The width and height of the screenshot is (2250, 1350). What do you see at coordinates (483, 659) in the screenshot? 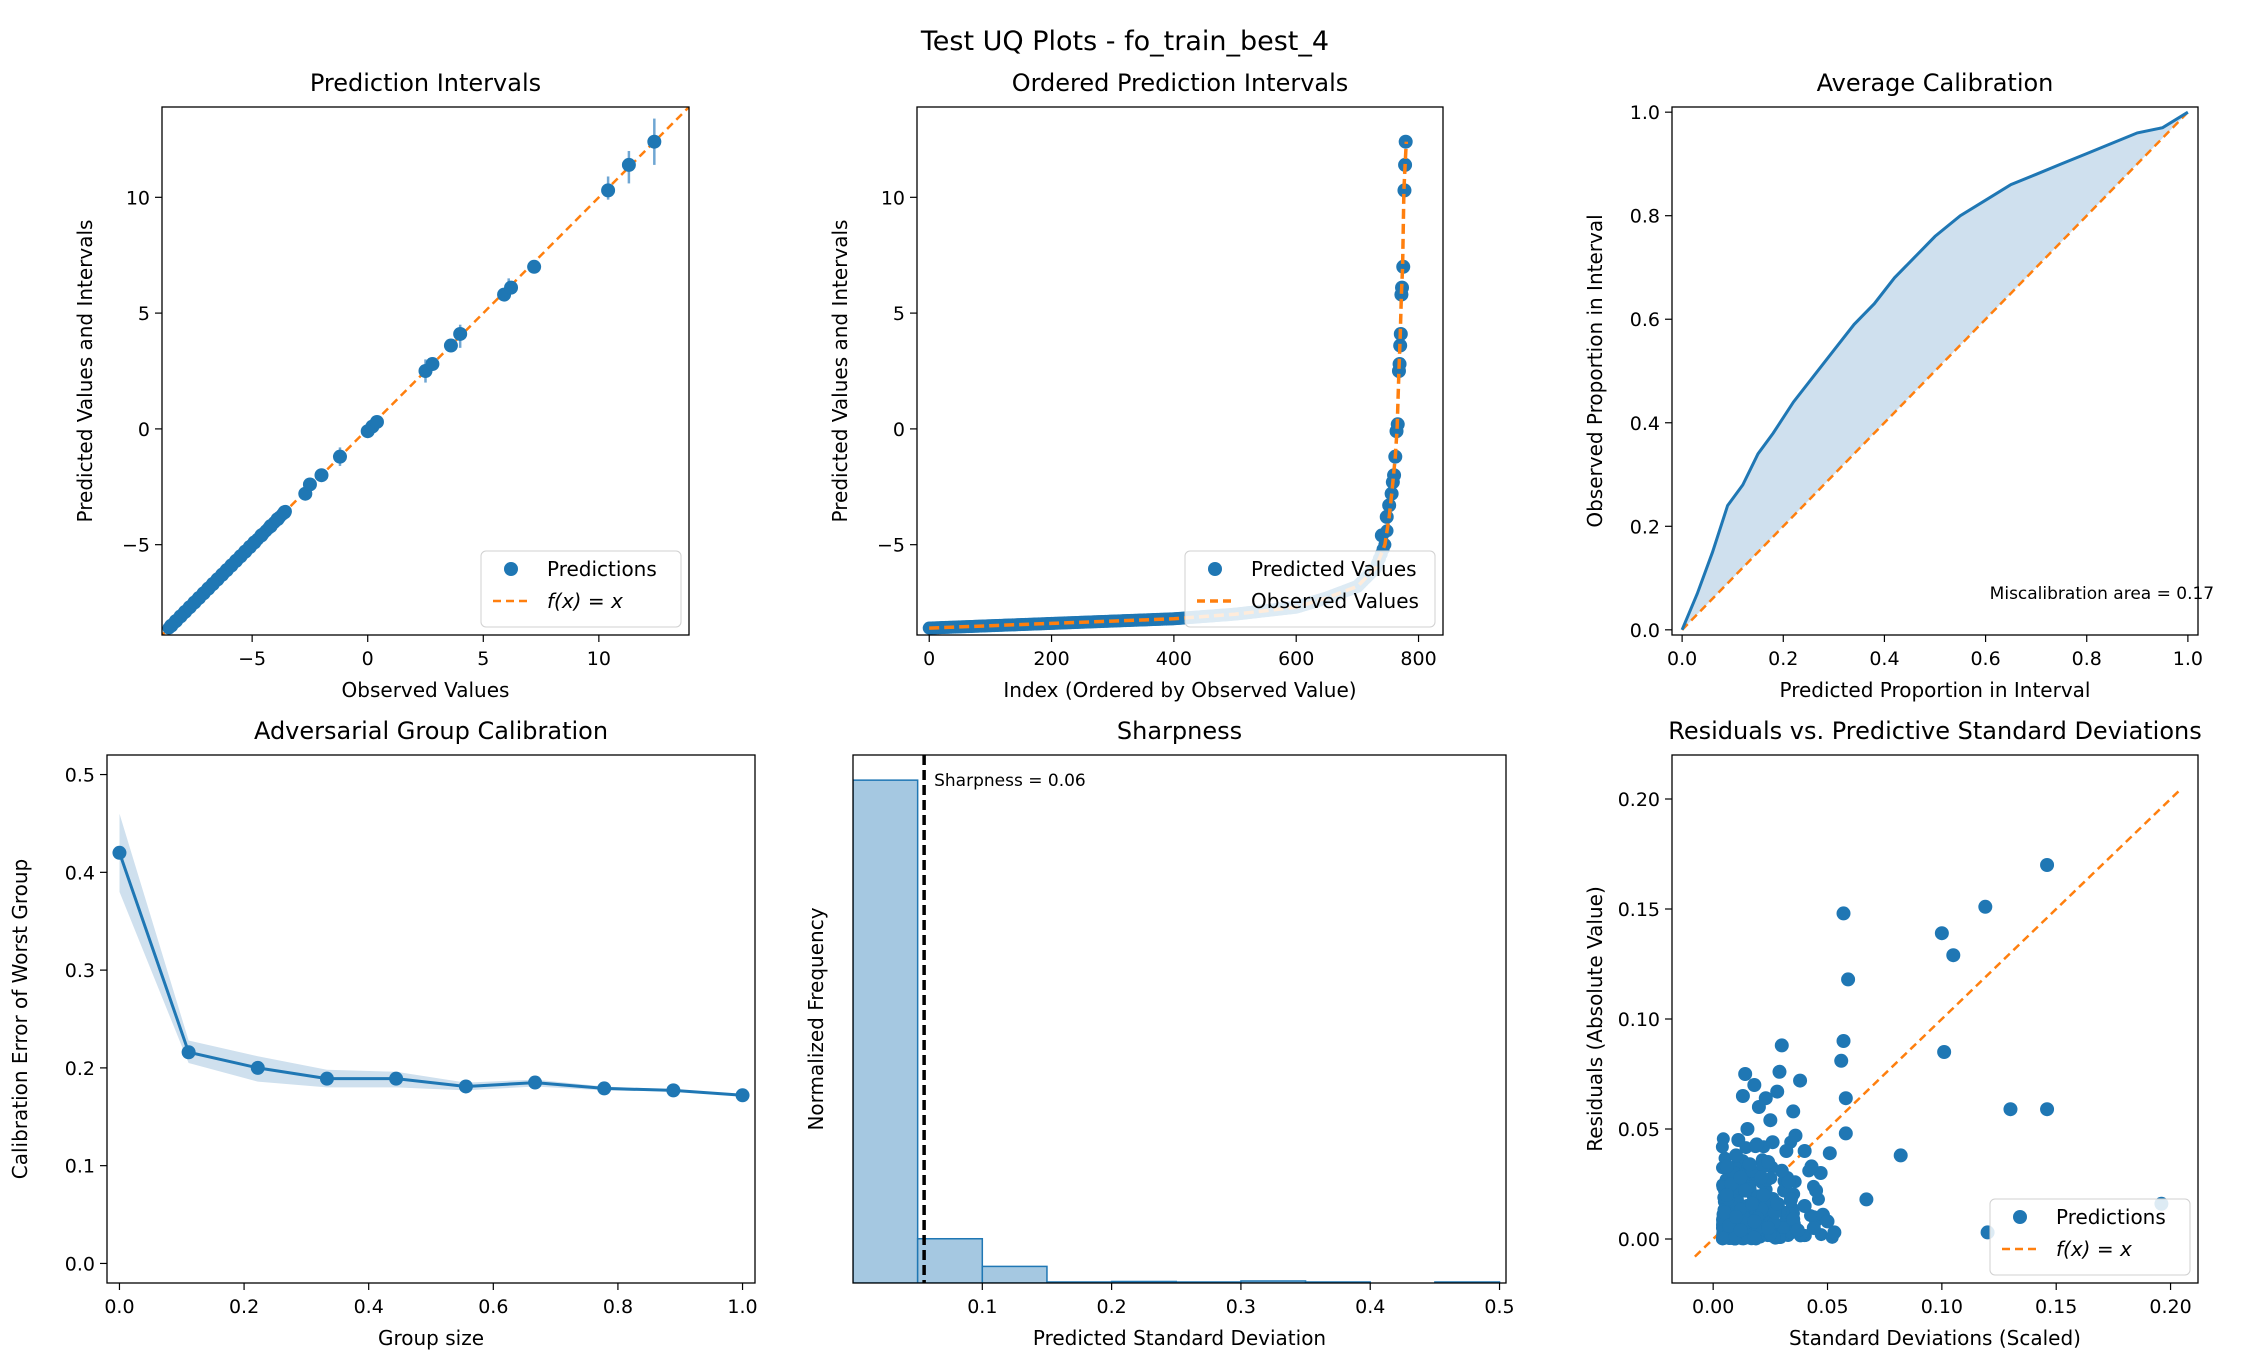
I see `x-tick-label: 5` at bounding box center [483, 659].